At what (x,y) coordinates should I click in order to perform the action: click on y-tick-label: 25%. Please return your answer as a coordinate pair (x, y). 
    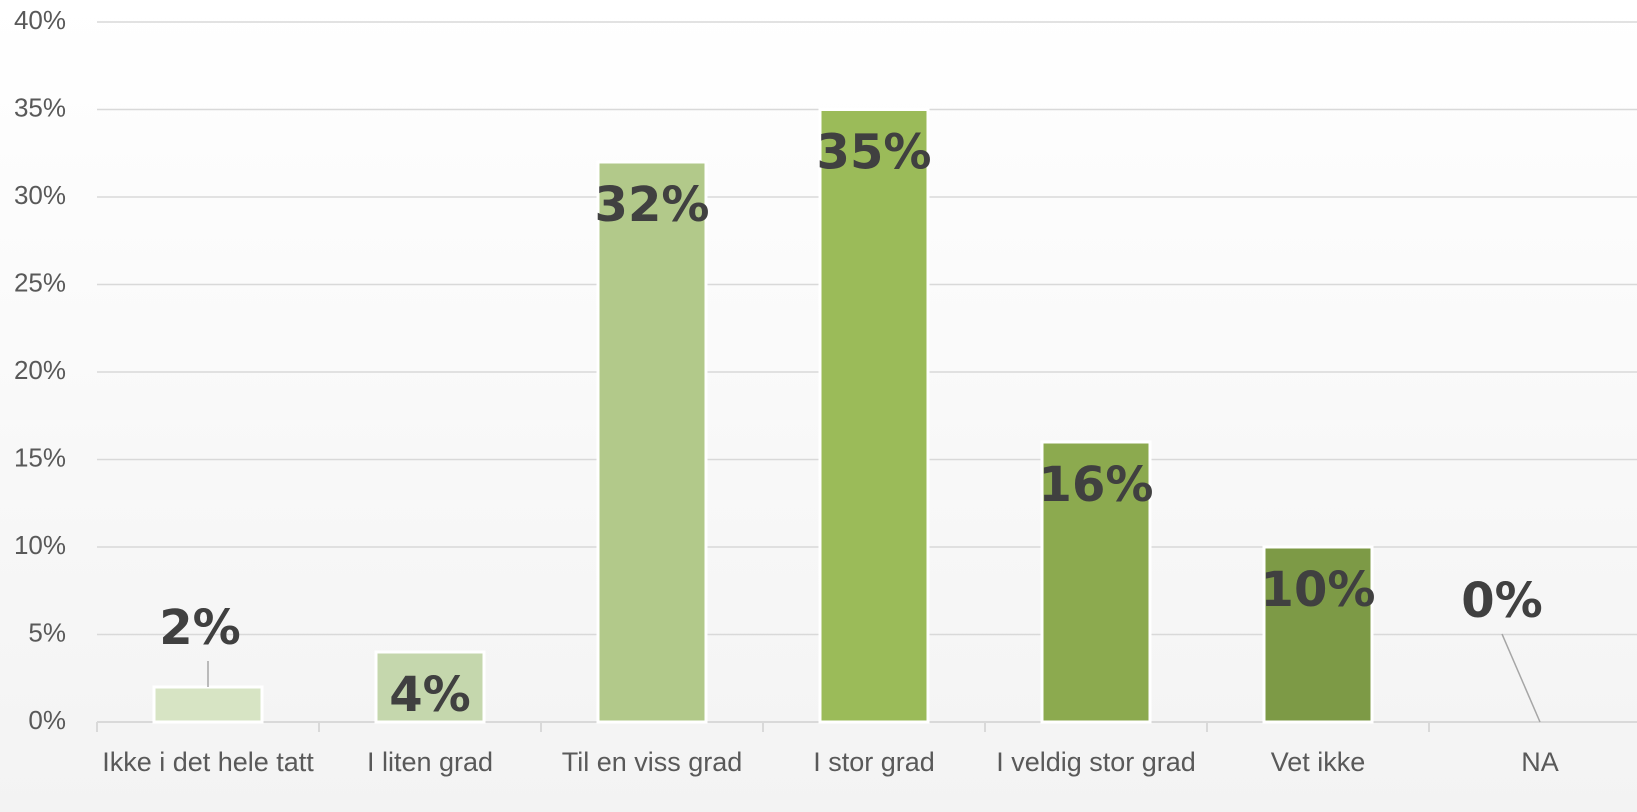
    Looking at the image, I should click on (40, 282).